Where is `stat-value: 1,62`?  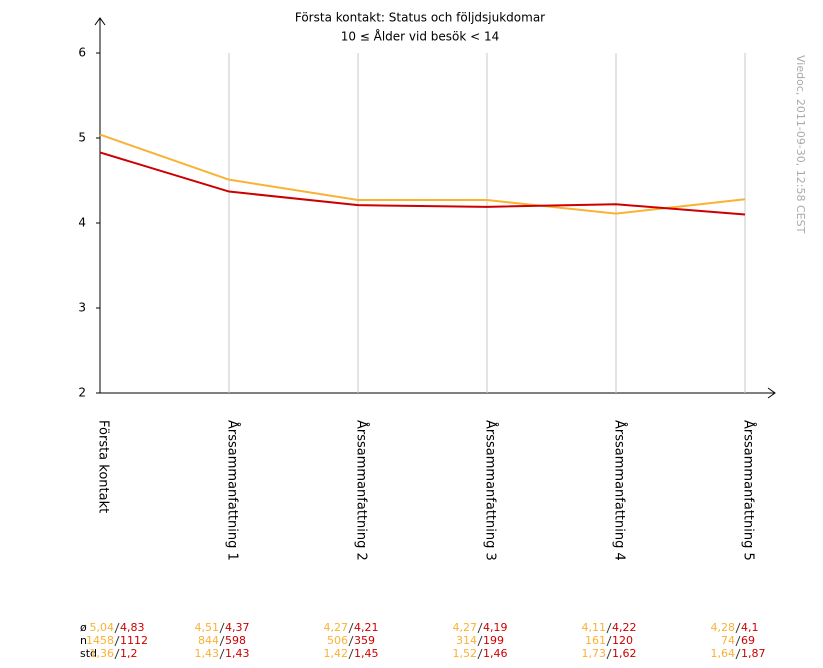
stat-value: 1,62 is located at coordinates (624, 653).